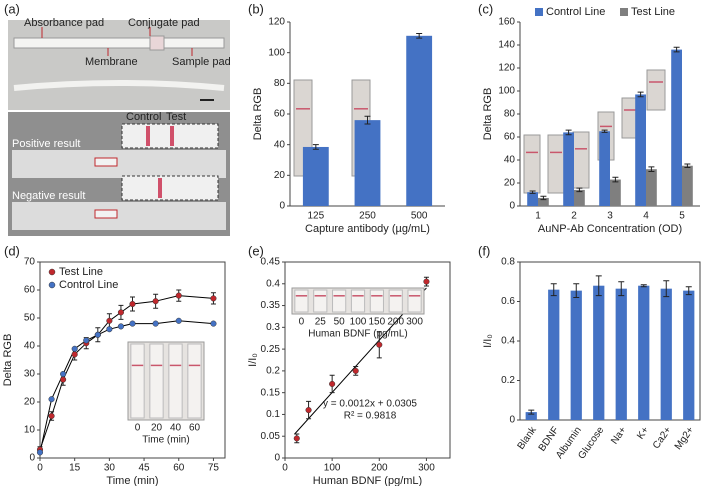 The height and width of the screenshot is (486, 709). I want to click on panel-label: (b), so click(256, 8).